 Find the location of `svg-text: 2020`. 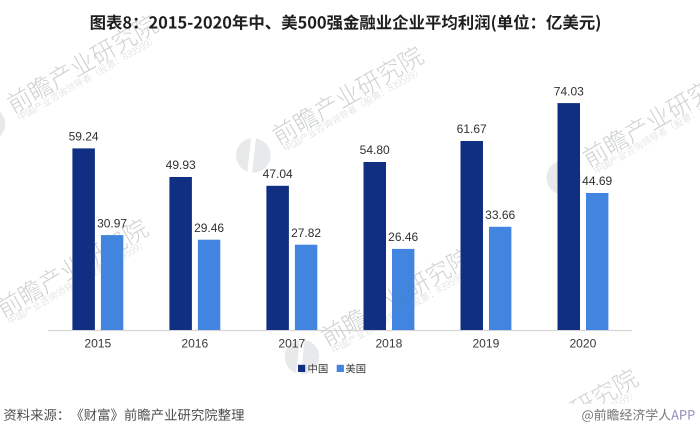

svg-text: 2020 is located at coordinates (582, 343).